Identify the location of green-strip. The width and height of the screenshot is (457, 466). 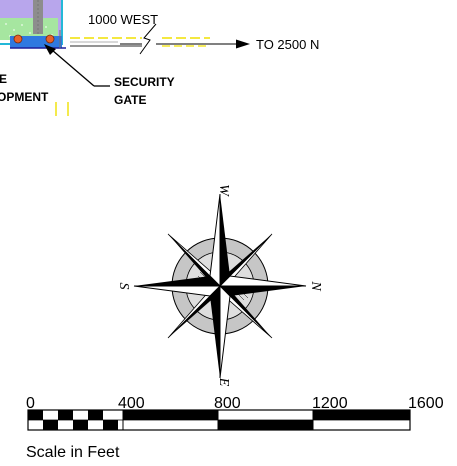
(29, 29).